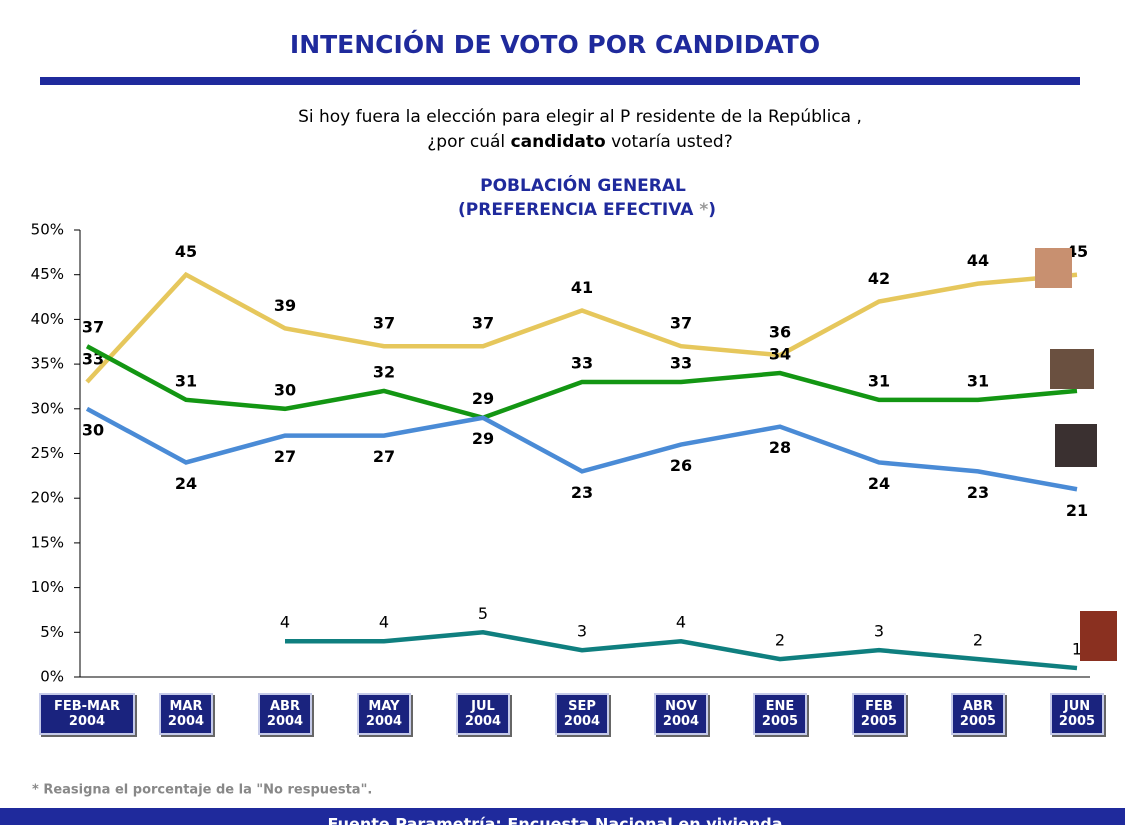 The height and width of the screenshot is (825, 1125). Describe the element at coordinates (483, 714) in the screenshot. I see `x-tick-label: JUL 2004` at that location.